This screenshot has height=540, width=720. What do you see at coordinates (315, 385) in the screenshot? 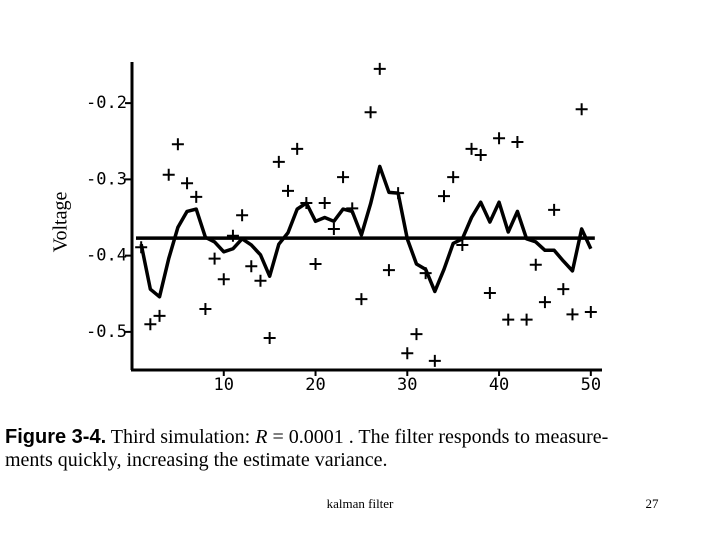
I see `x-tick-label: 20` at bounding box center [315, 385].